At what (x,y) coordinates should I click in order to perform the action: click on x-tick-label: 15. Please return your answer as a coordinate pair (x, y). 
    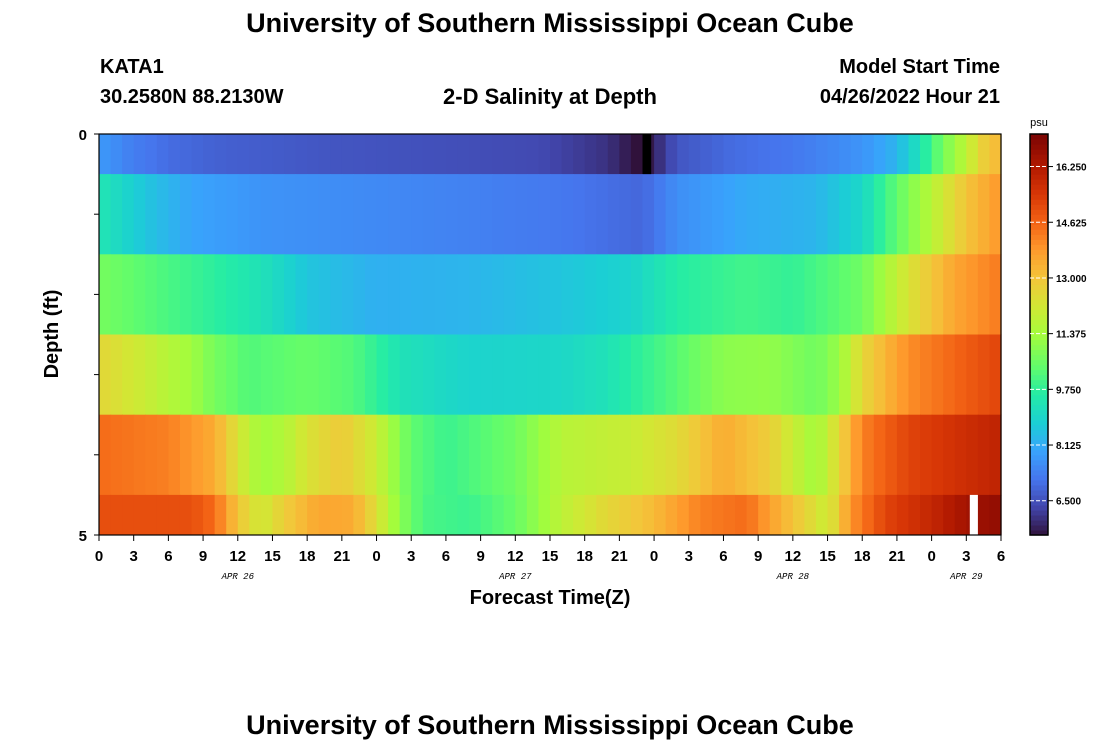
    Looking at the image, I should click on (827, 556).